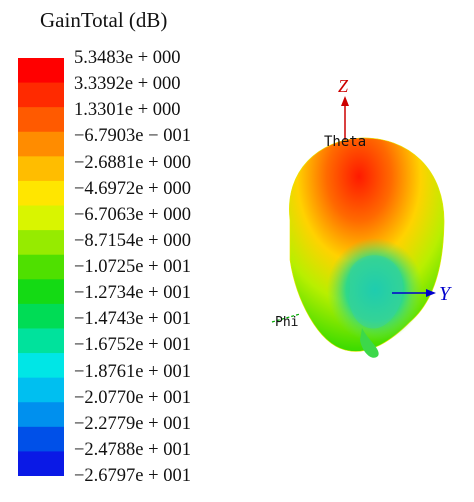 Image resolution: width=474 pixels, height=502 pixels. I want to click on colorbar-tick-label: −8.7154e + 000, so click(132, 240).